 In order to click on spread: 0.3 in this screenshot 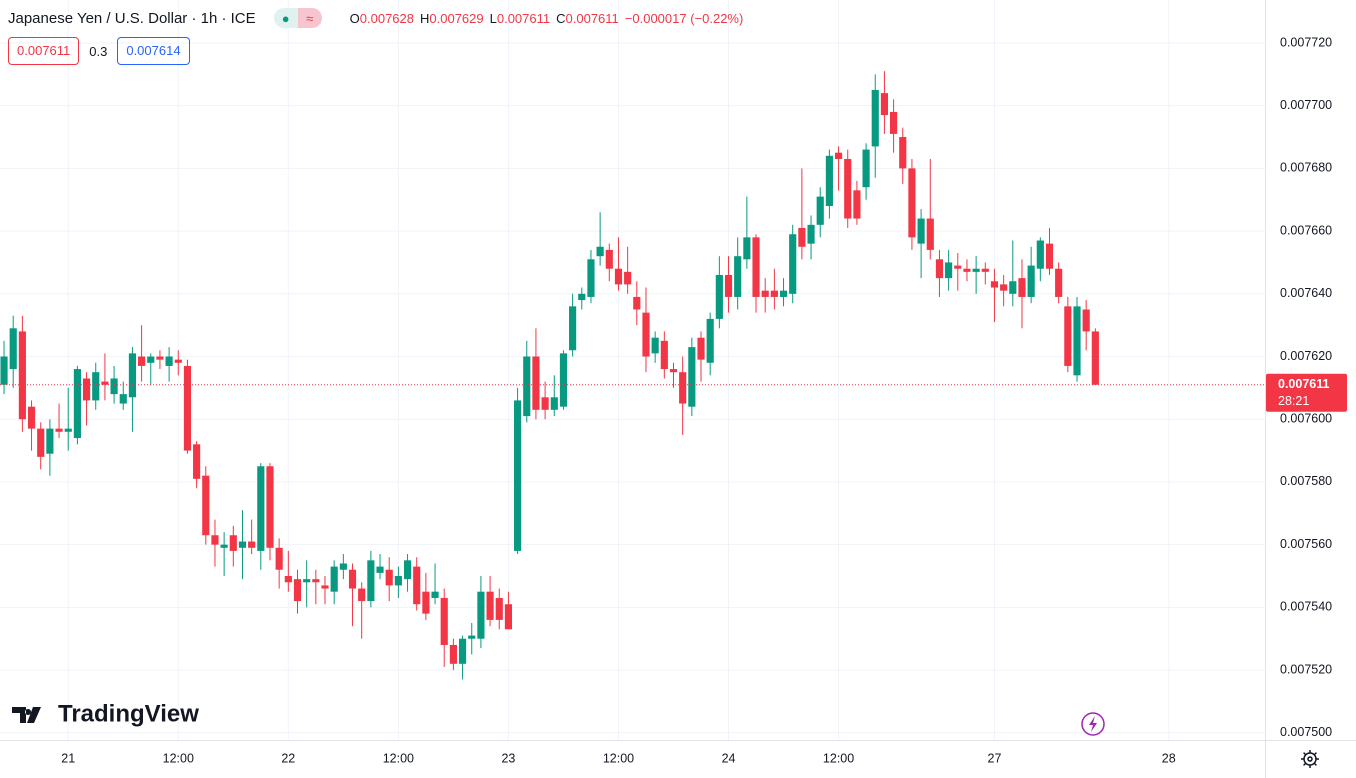, I will do `click(98, 51)`.